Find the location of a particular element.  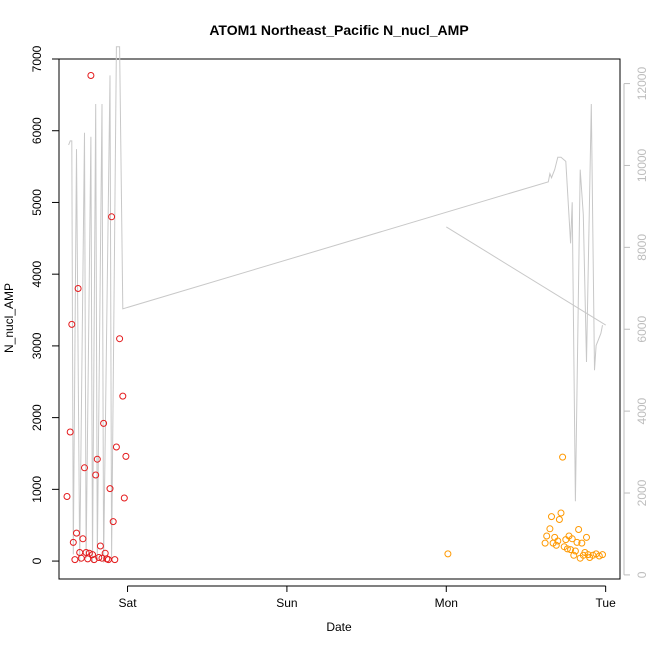

y-tick-label: 5000 is located at coordinates (37, 202).